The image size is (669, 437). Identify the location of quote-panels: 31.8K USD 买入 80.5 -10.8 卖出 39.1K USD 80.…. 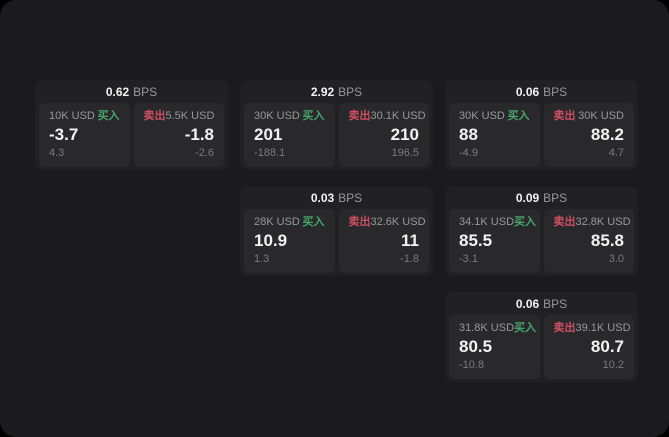
(541, 348).